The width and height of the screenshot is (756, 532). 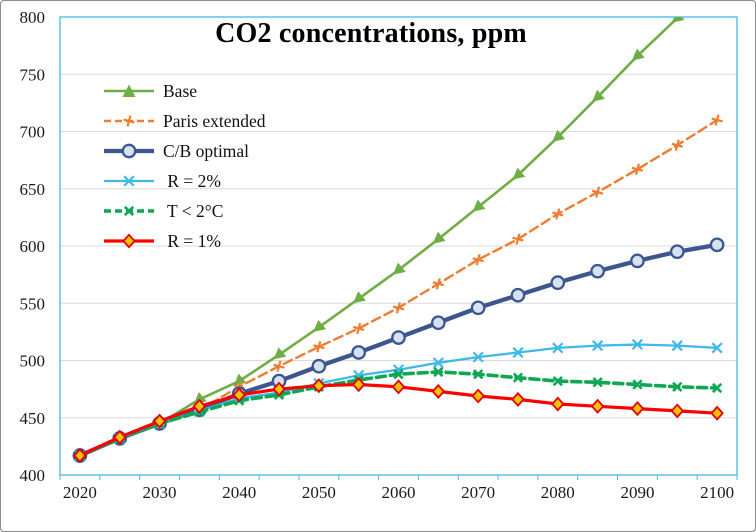 I want to click on x-tick-label: 2100, so click(x=717, y=492).